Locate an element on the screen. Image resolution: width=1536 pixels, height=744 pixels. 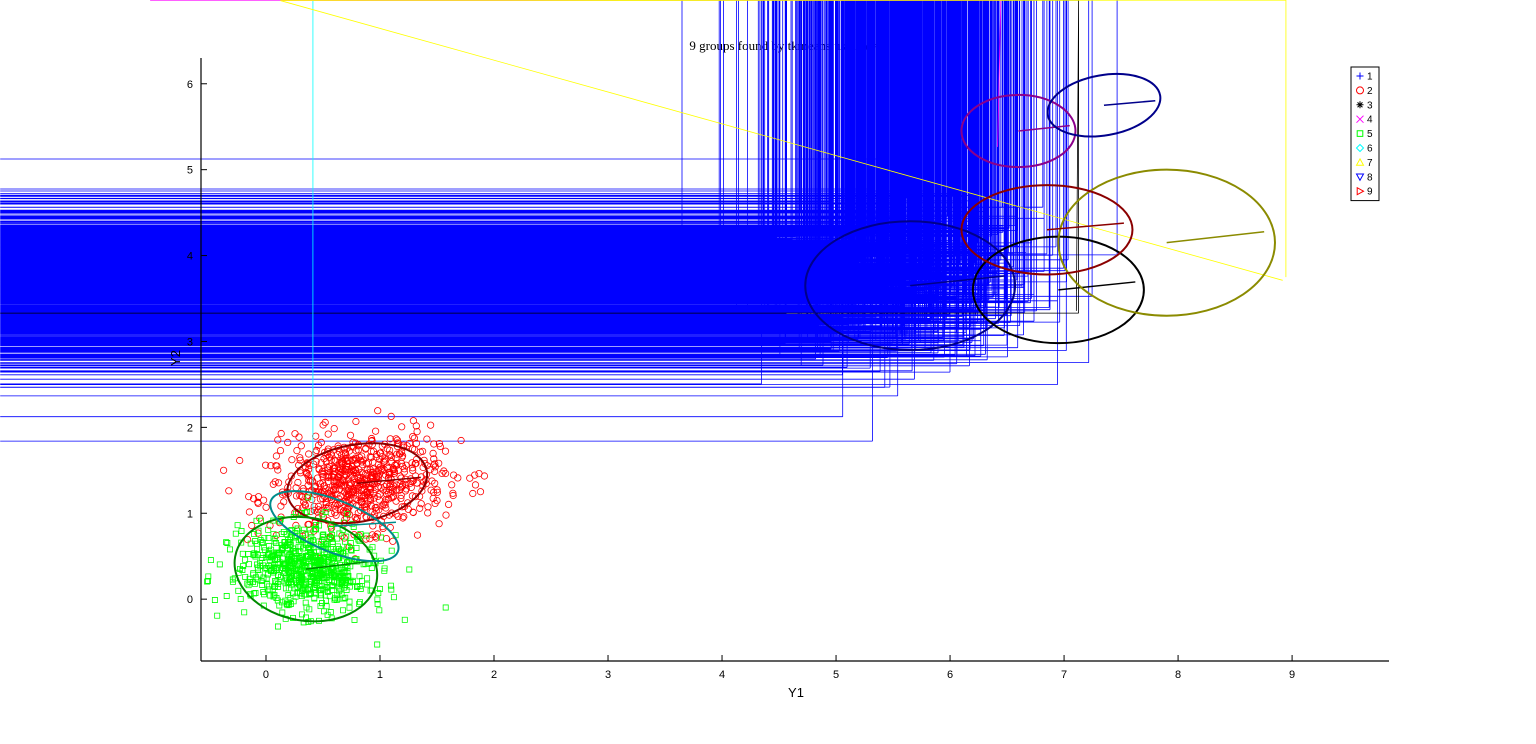
series-1-ellipse is located at coordinates (910, 286).